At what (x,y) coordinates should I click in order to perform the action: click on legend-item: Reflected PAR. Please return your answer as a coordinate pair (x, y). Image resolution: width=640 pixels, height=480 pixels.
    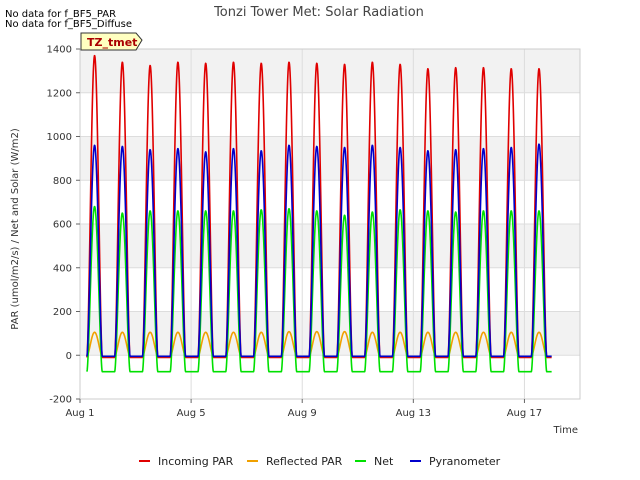
    Looking at the image, I should click on (295, 461).